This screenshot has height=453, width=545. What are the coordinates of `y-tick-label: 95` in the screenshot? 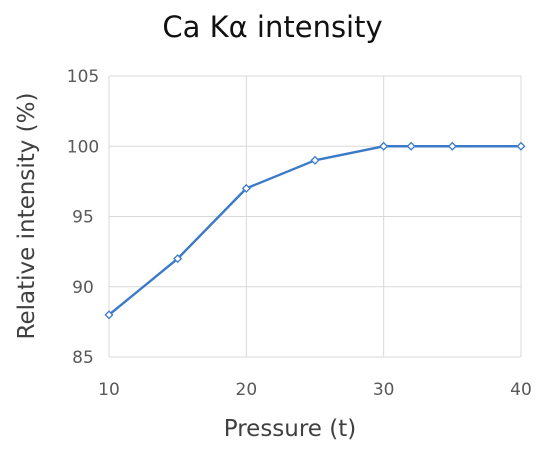 It's located at (83, 218).